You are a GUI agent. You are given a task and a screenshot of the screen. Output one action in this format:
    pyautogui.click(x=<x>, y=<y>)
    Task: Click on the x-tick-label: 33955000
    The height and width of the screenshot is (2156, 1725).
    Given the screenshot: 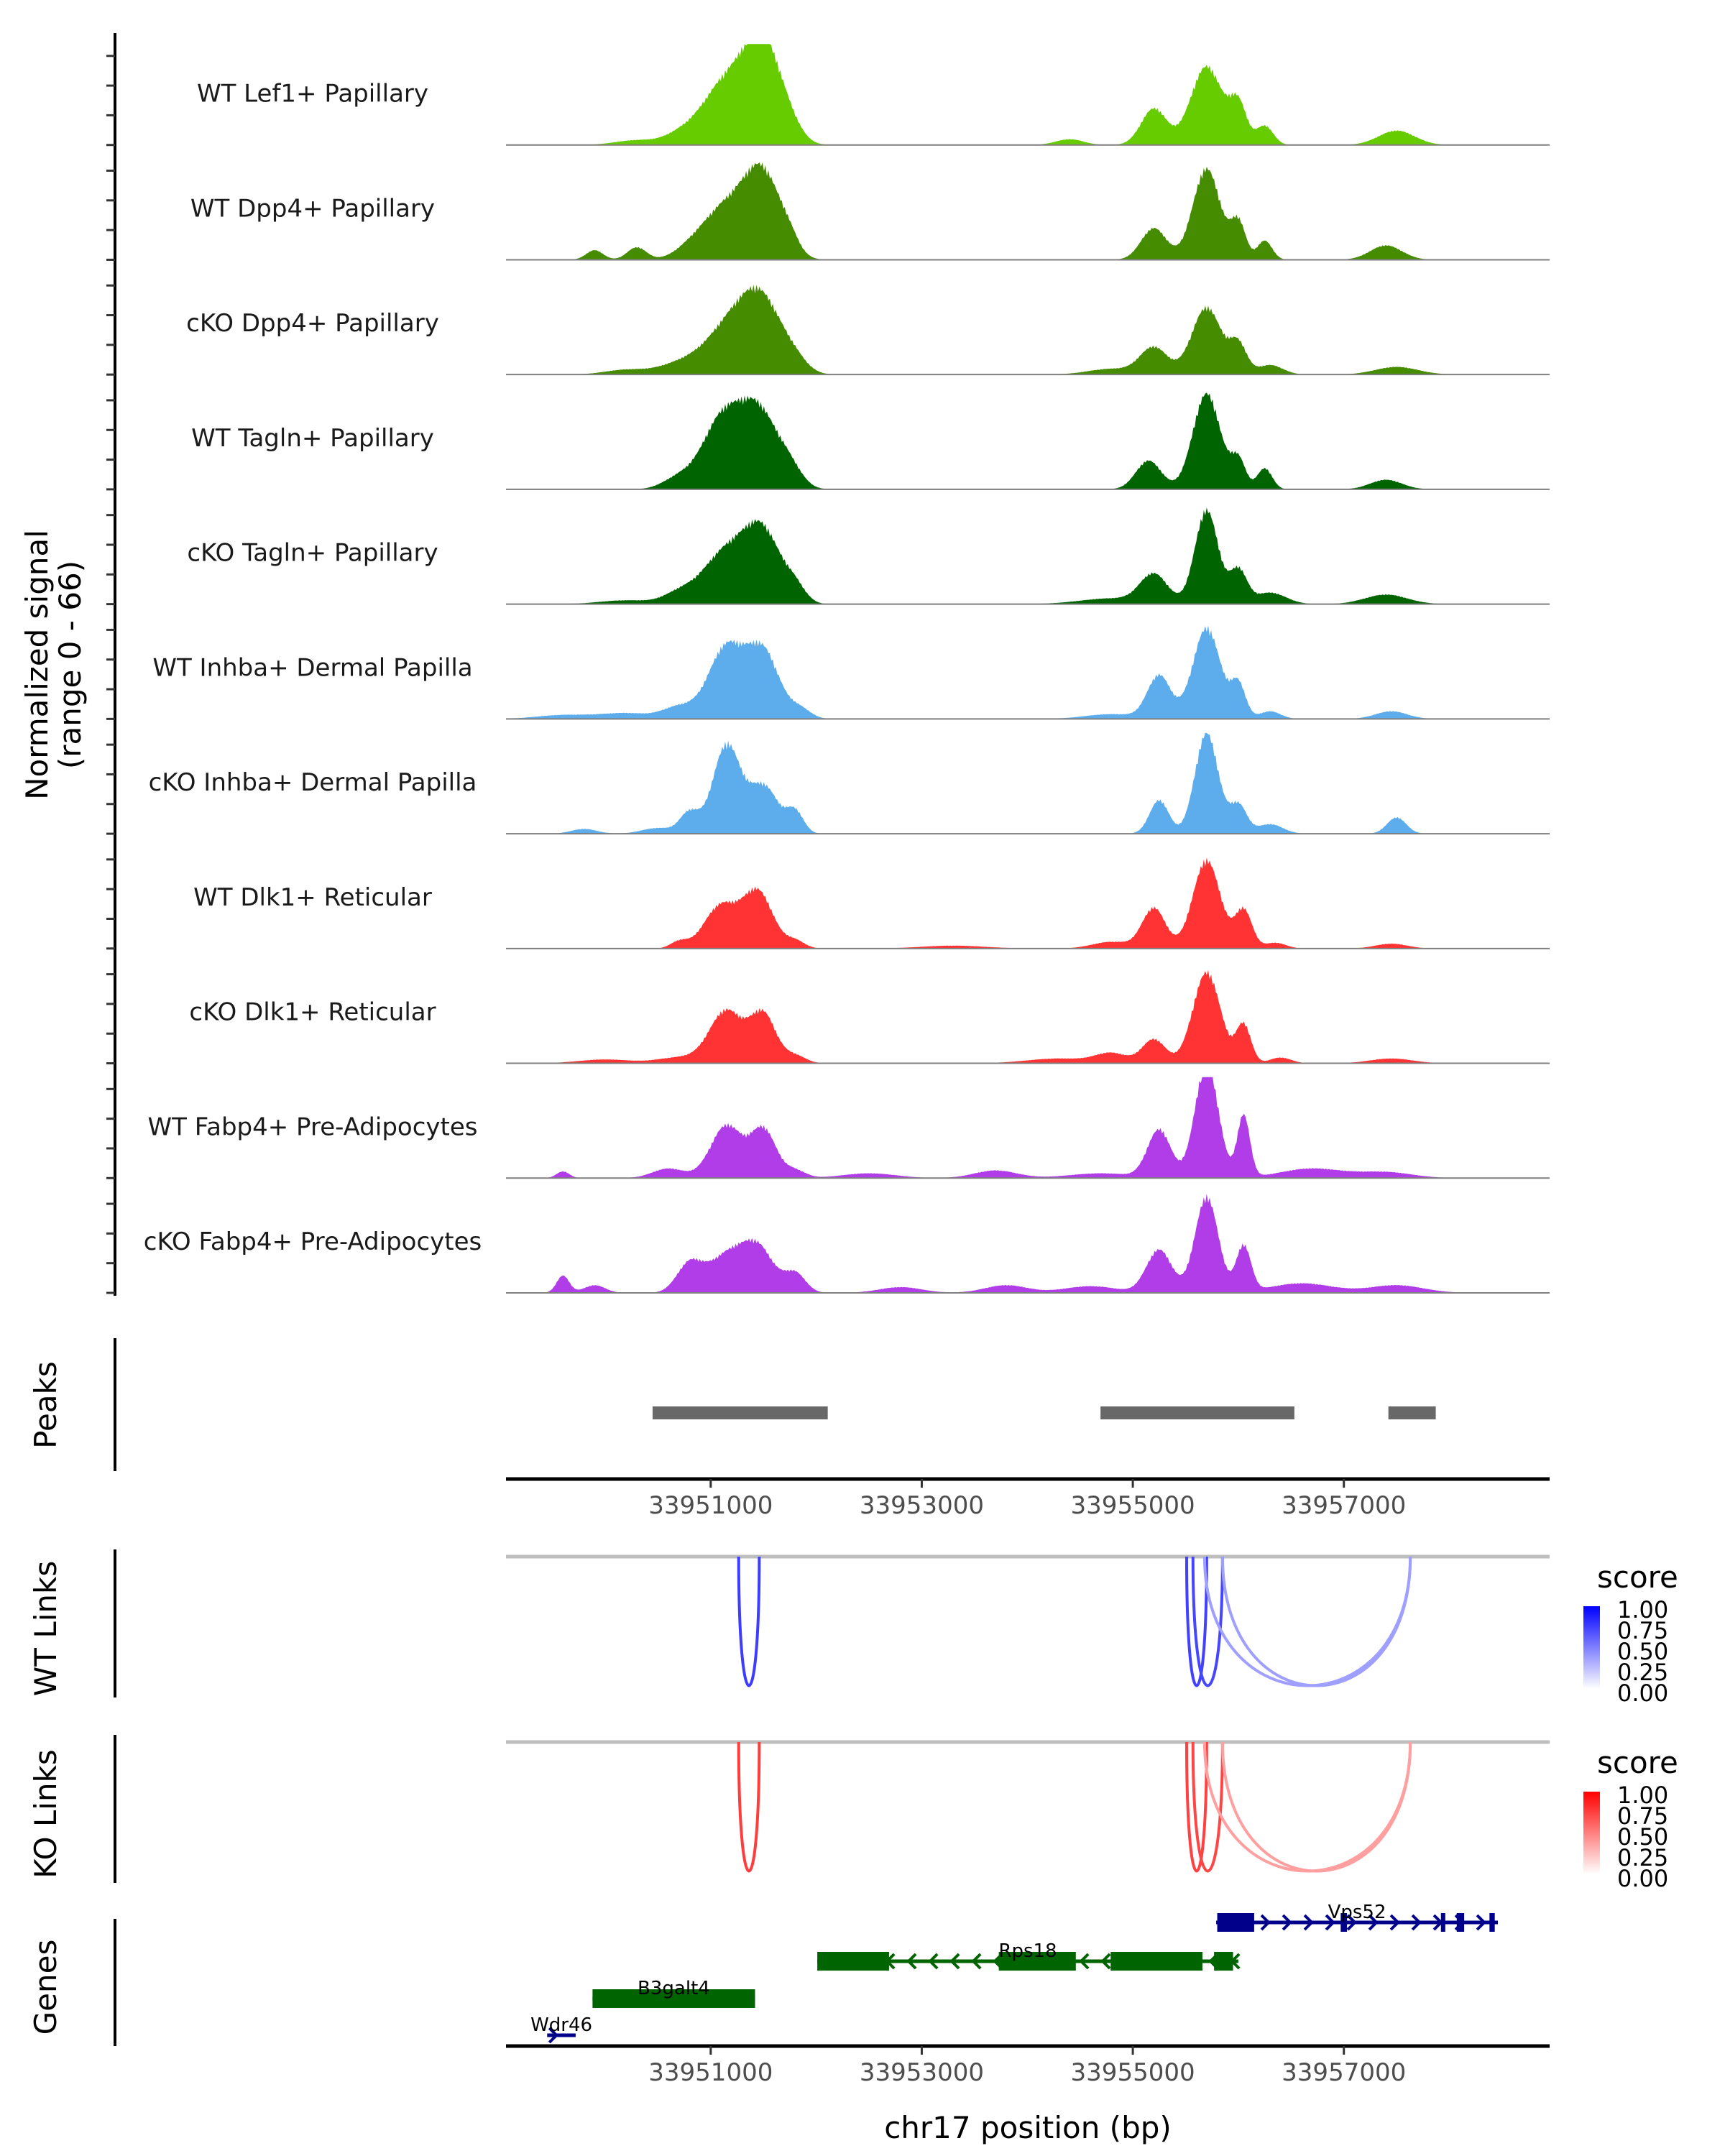 What is the action you would take?
    pyautogui.click(x=1133, y=1505)
    